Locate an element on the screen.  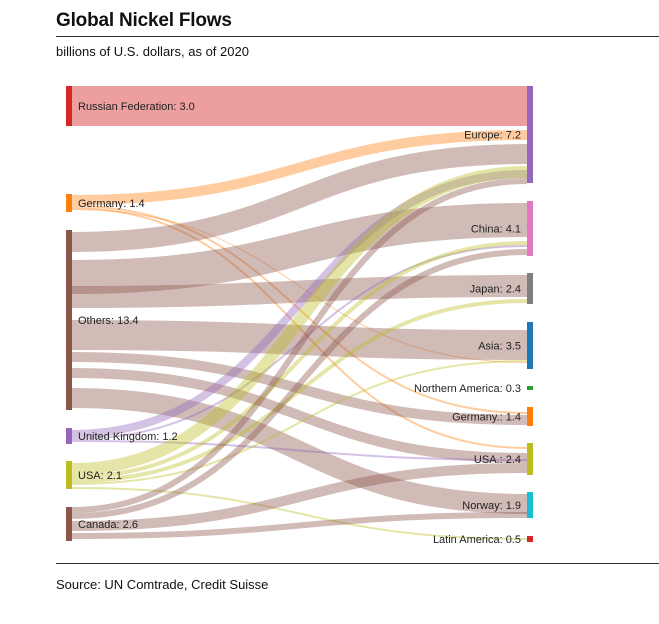
target-node-china is located at coordinates (530, 228).